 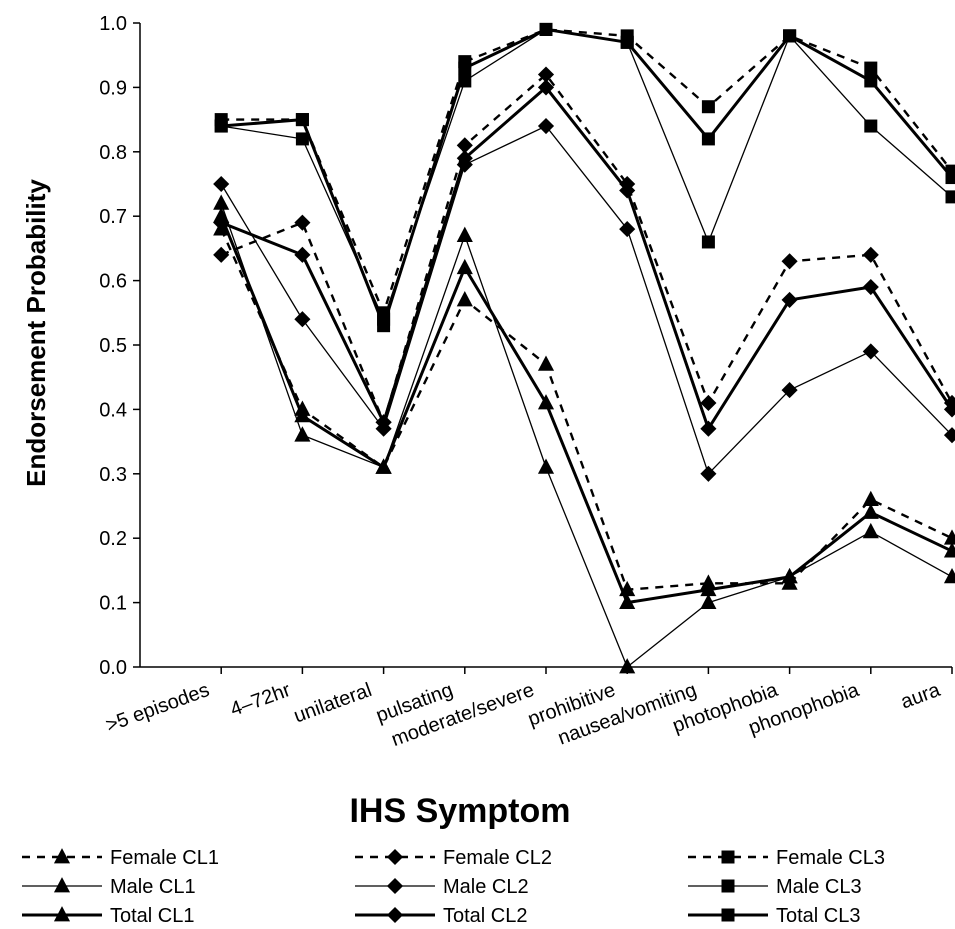 I want to click on y-tick-label: 0.3, so click(x=113, y=475).